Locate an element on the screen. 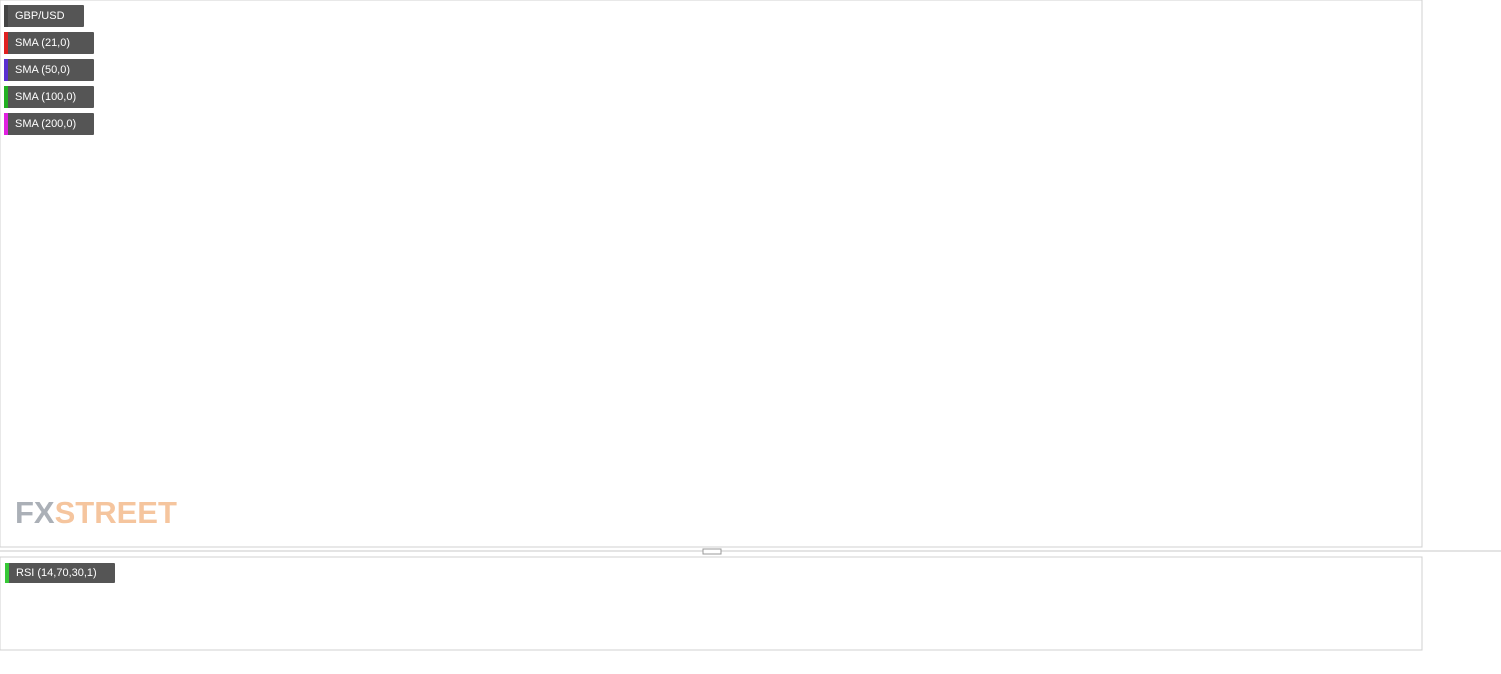 This screenshot has height=674, width=1501. panel-resize-handle is located at coordinates (712, 551).